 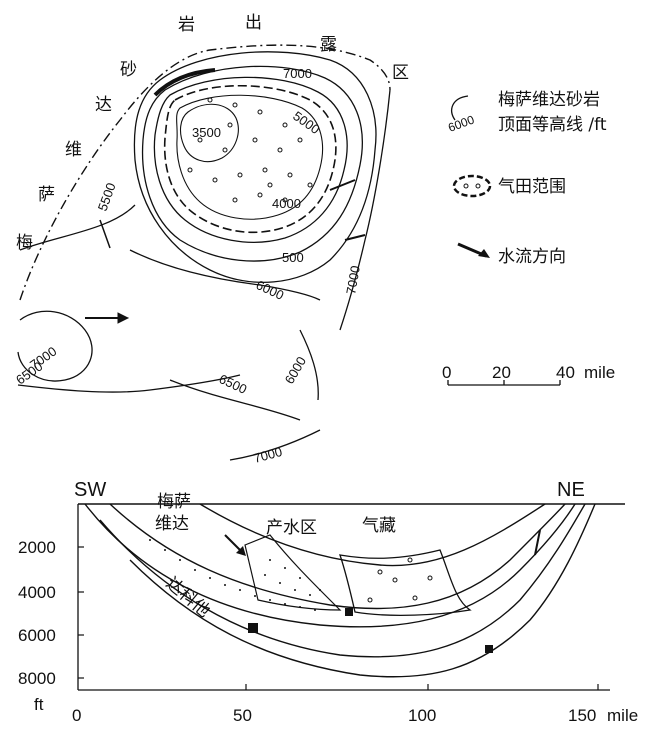 I want to click on legend-water-flow-icon, so click(x=473, y=250).